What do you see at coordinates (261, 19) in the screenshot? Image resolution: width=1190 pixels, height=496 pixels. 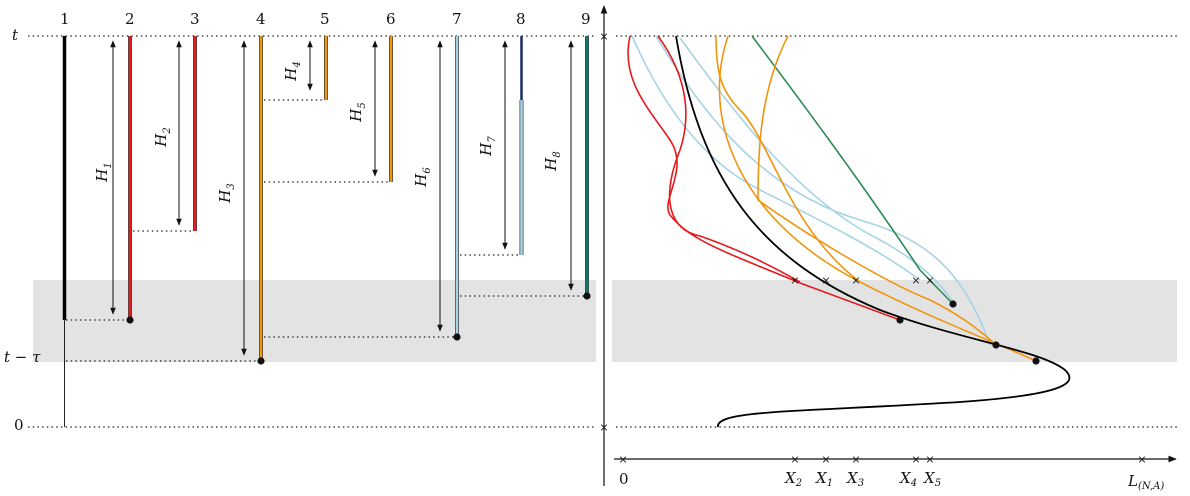 I see `lineage-number-4: 4` at bounding box center [261, 19].